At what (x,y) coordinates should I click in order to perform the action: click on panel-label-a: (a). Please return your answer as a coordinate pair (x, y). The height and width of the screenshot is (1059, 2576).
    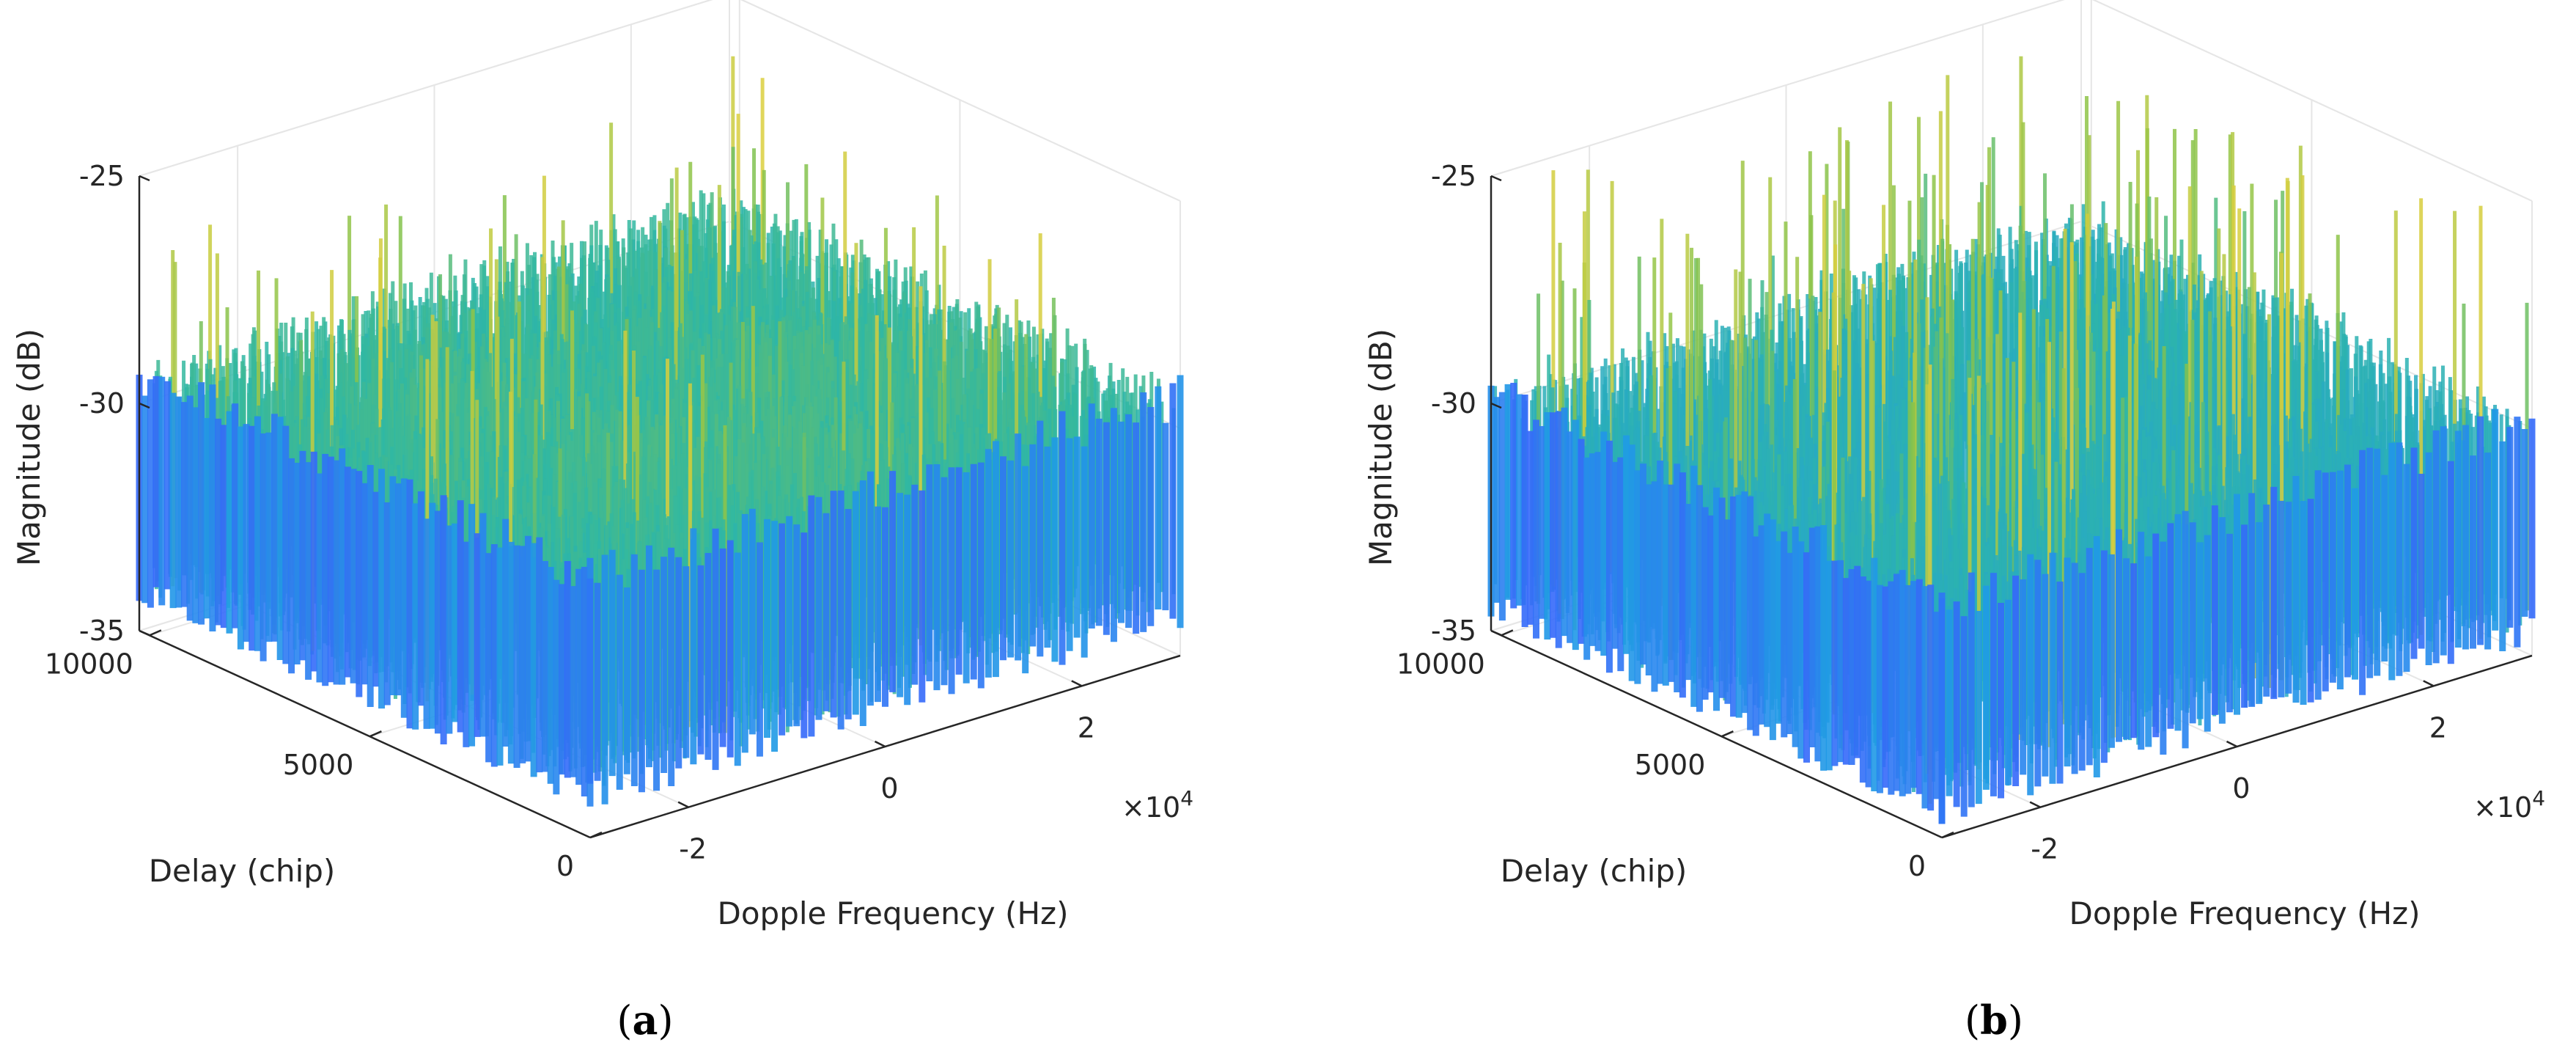
    Looking at the image, I should click on (645, 1020).